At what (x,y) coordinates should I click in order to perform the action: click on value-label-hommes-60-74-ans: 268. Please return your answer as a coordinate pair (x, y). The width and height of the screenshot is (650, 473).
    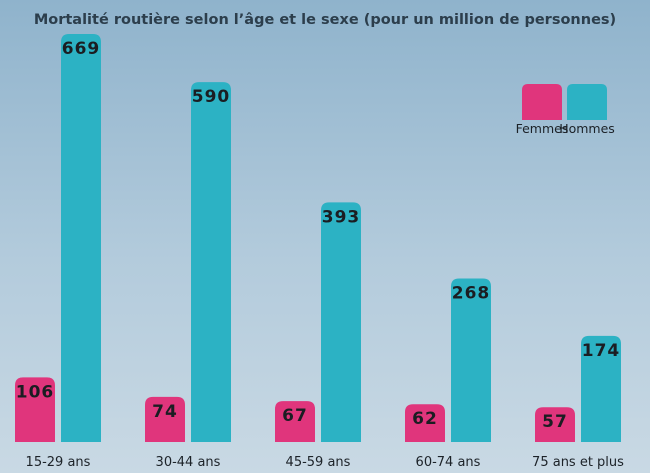
    Looking at the image, I should click on (471, 294).